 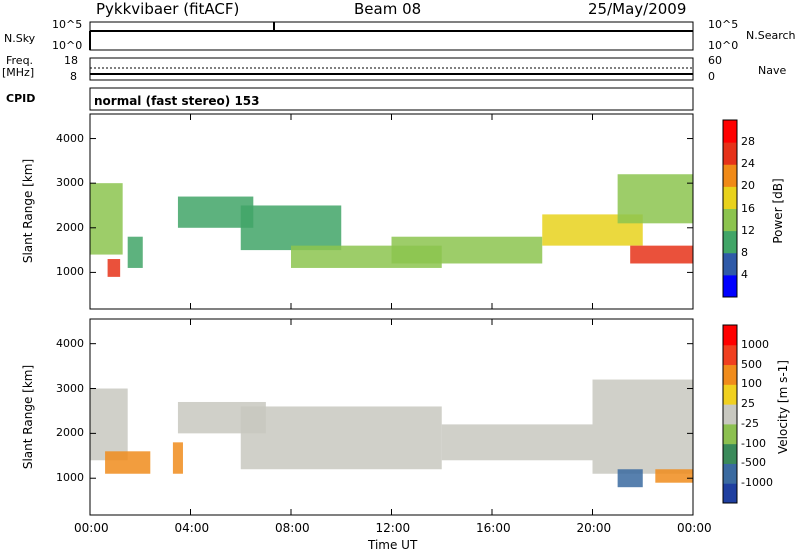 What do you see at coordinates (292, 528) in the screenshot?
I see `xtick-label-2: 08:00` at bounding box center [292, 528].